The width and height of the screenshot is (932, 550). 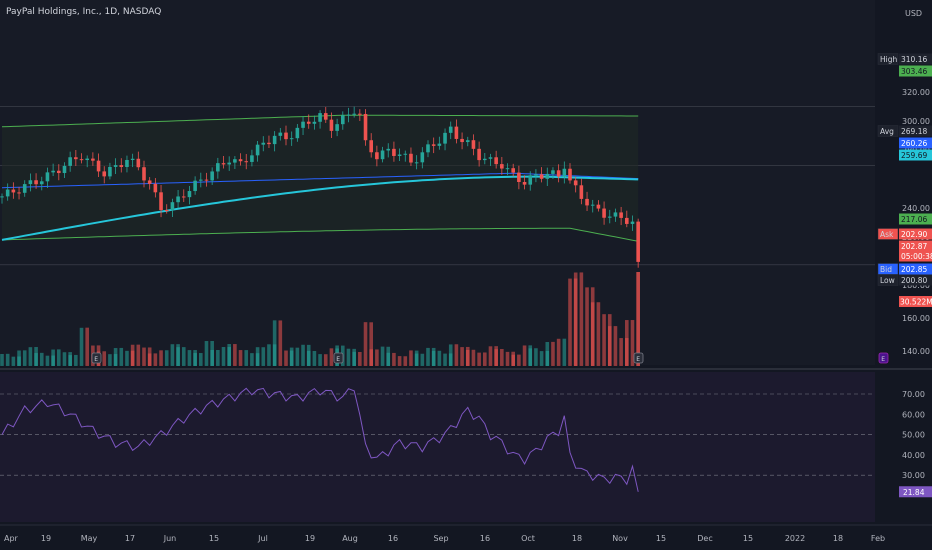 I want to click on rsi-tick-label: 30.00, so click(x=913, y=475).